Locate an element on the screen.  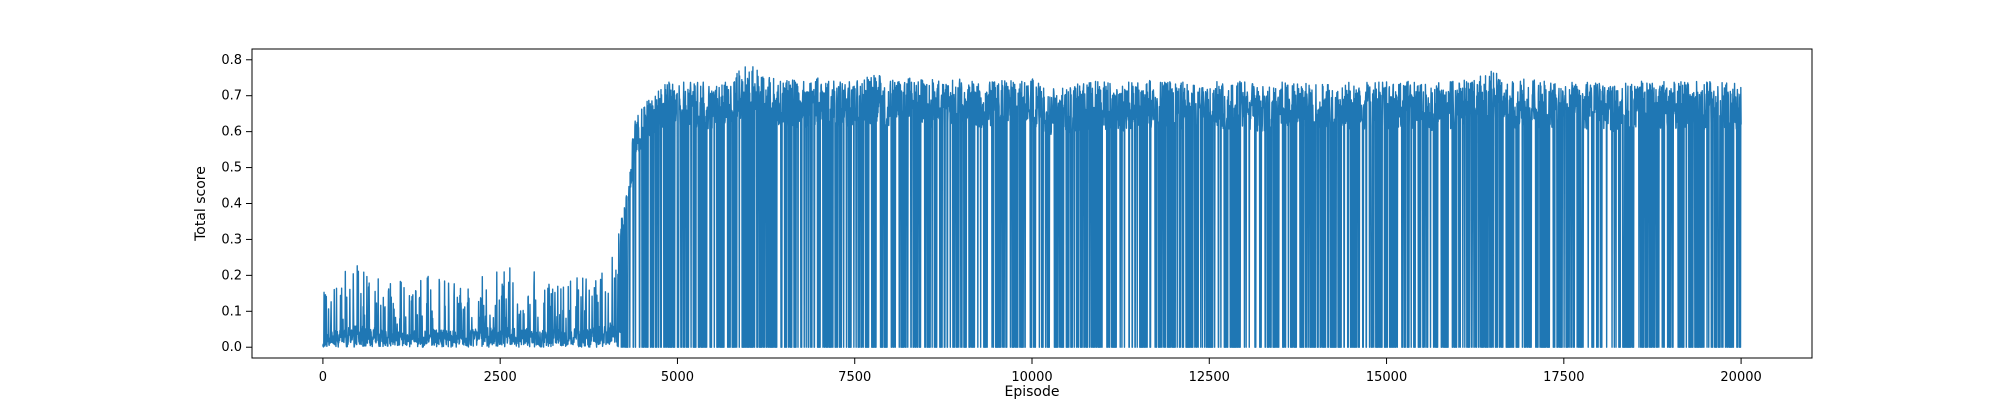
x-tick-label: 12500 is located at coordinates (1209, 377).